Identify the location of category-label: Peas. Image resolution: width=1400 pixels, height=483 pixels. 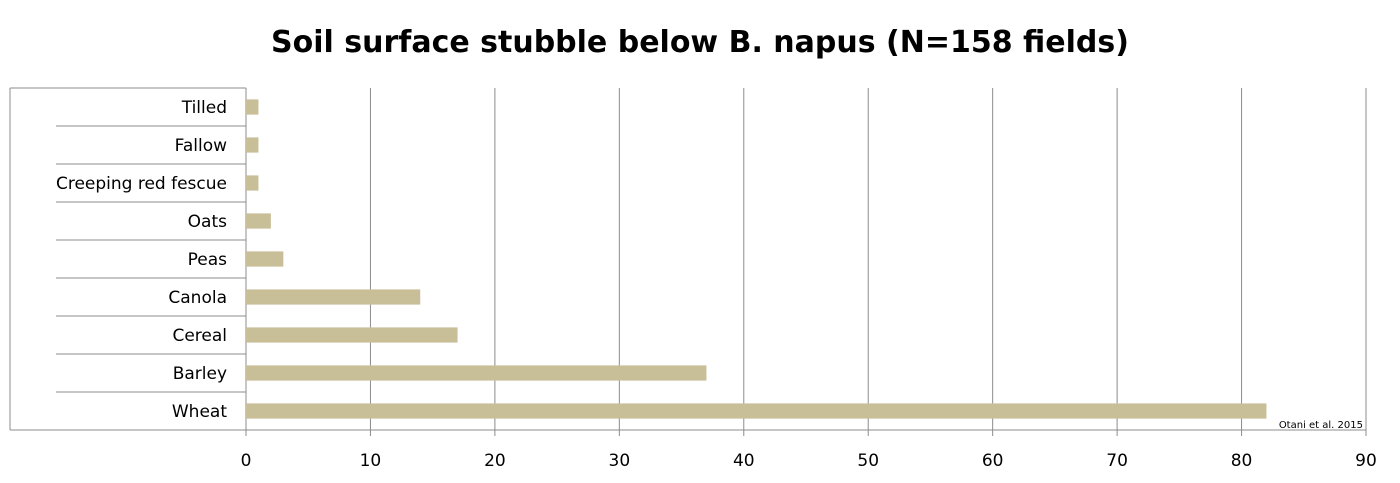
(208, 260).